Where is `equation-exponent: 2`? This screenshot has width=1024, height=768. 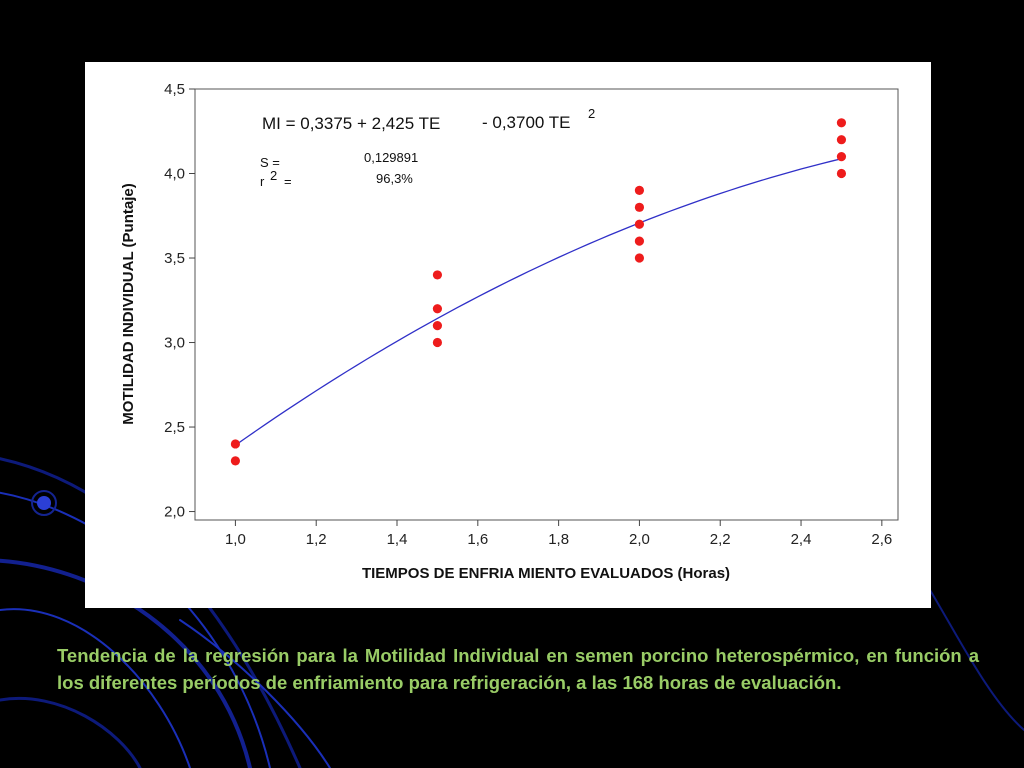 equation-exponent: 2 is located at coordinates (591, 113).